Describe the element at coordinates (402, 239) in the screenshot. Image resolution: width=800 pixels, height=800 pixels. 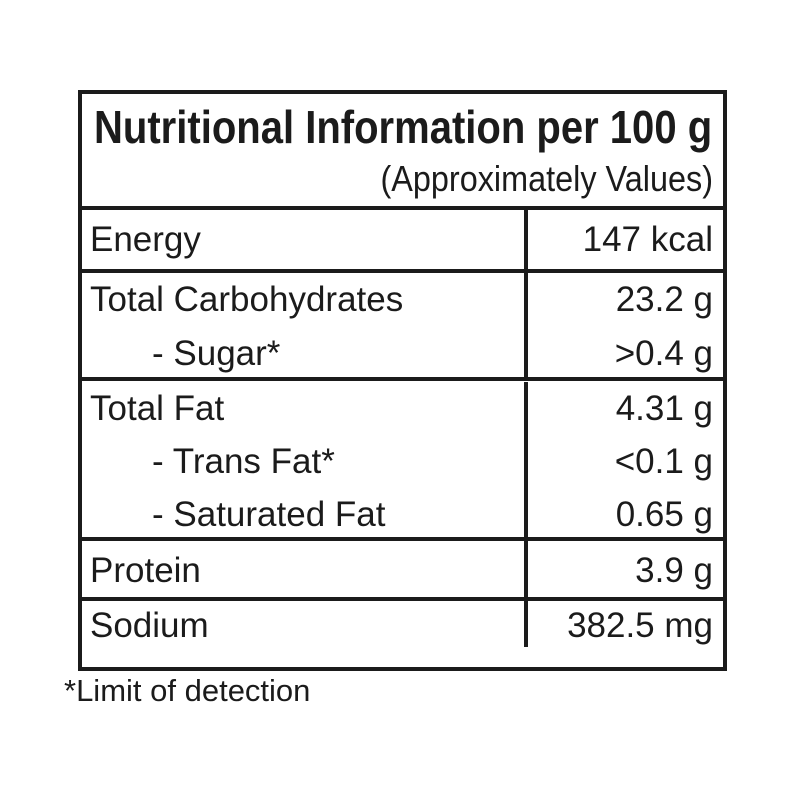
I see `table-row-energy: Energy 147 kcal` at that location.